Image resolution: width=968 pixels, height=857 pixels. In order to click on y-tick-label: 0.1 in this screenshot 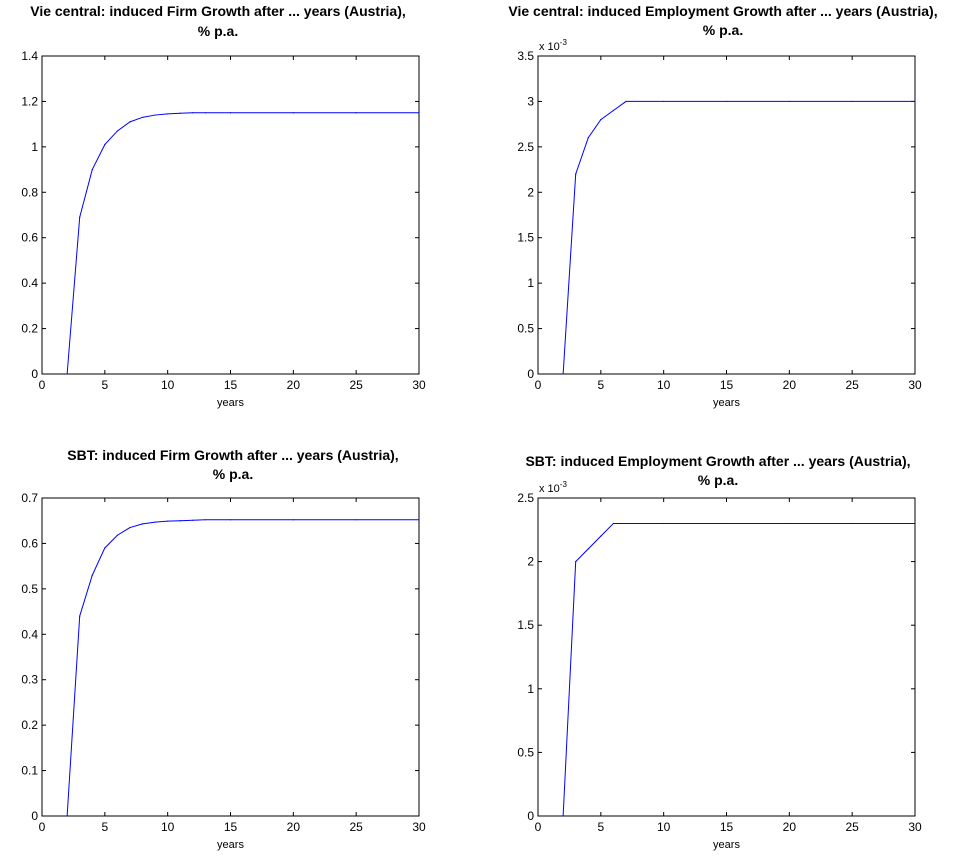, I will do `click(29, 771)`.